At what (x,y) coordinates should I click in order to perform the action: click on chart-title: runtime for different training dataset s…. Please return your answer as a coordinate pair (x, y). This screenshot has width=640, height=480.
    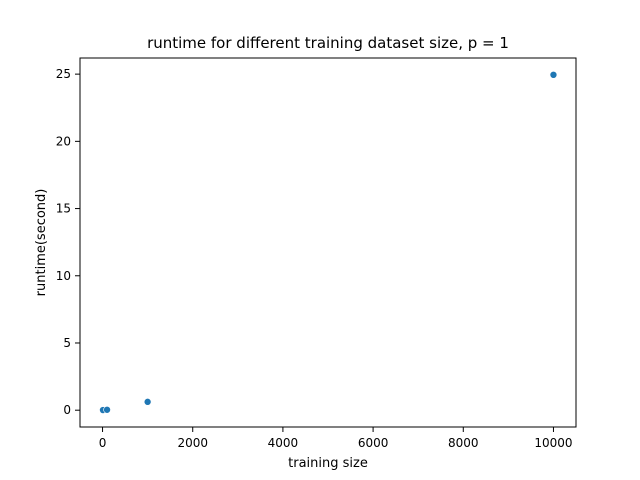
    Looking at the image, I should click on (328, 43).